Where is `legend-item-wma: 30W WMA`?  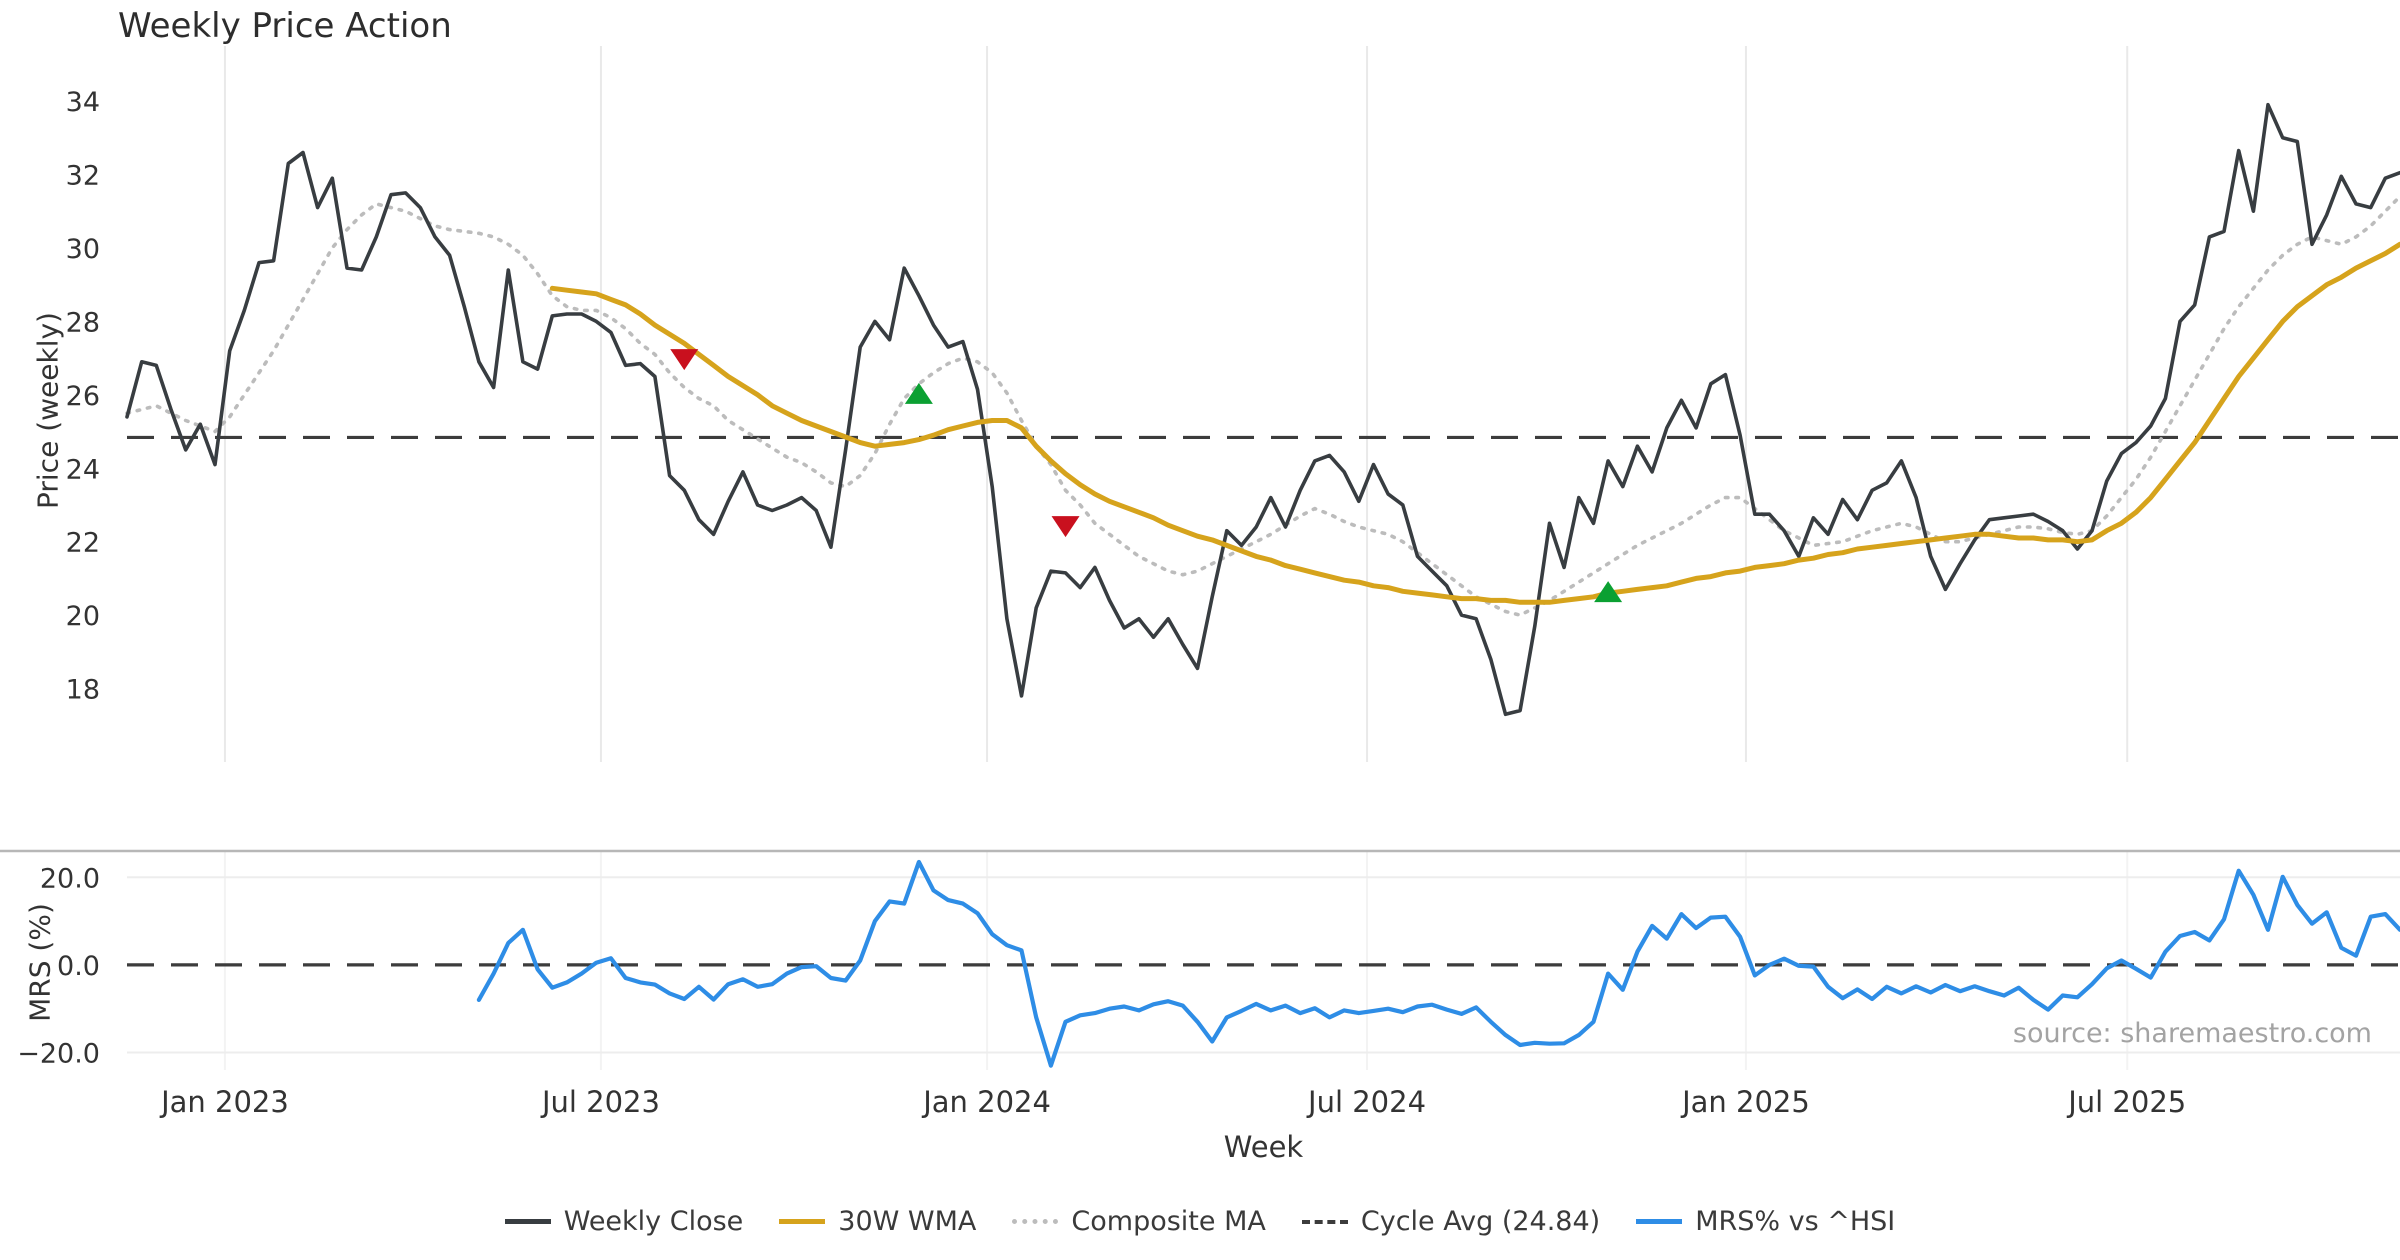 legend-item-wma: 30W WMA is located at coordinates (877, 1221).